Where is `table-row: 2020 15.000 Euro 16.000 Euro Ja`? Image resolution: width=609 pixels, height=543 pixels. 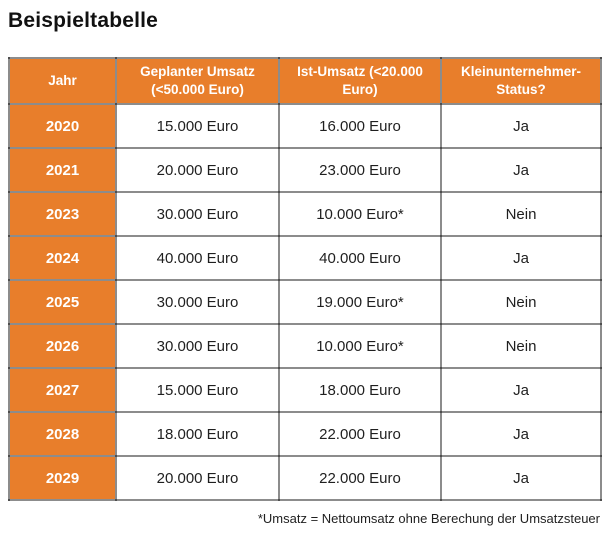 table-row: 2020 15.000 Euro 16.000 Euro Ja is located at coordinates (305, 126).